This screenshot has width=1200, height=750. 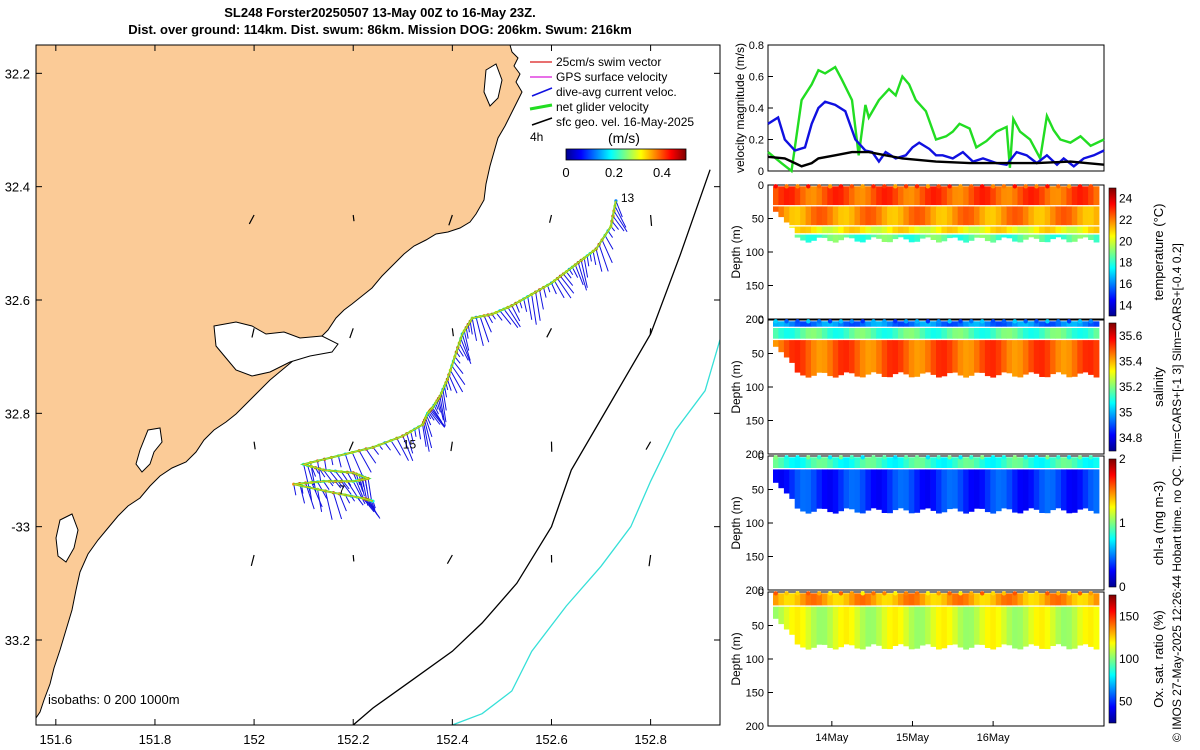 What do you see at coordinates (626, 154) in the screenshot?
I see `colorbar-ramp` at bounding box center [626, 154].